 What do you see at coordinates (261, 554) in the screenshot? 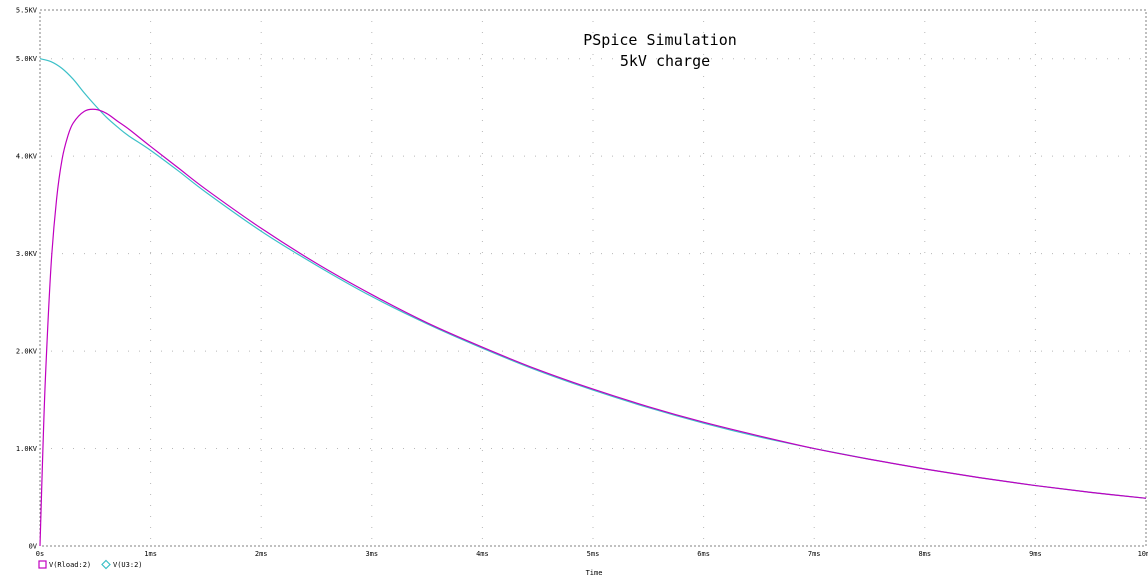
I see `x-tick-label: 2ms` at bounding box center [261, 554].